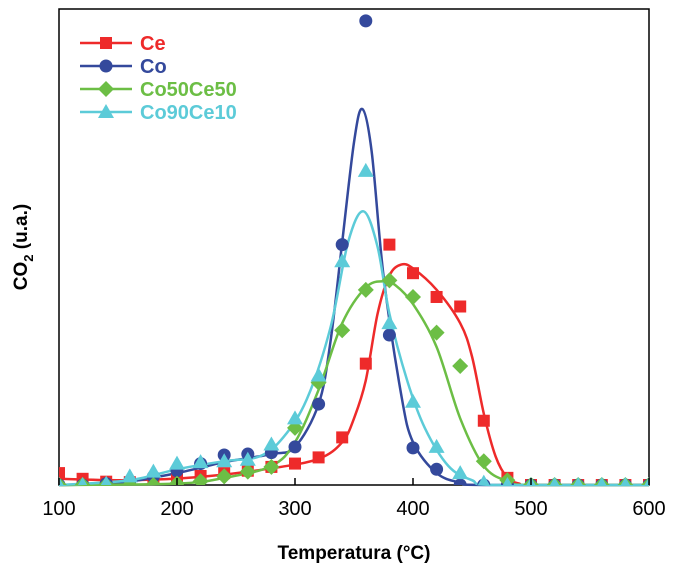  Describe the element at coordinates (354, 553) in the screenshot. I see `x-axis-title: Temperatura (°C)` at that location.